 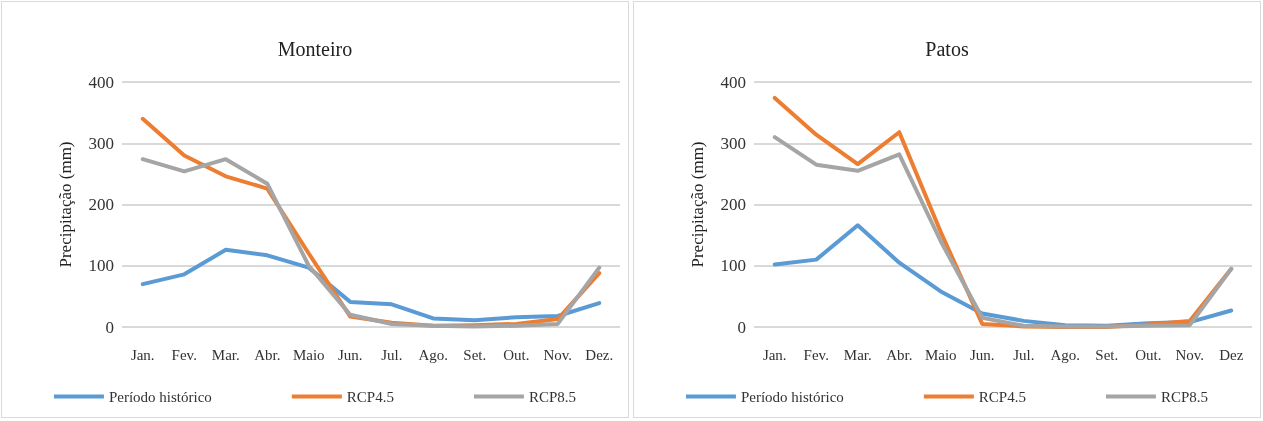 What do you see at coordinates (947, 49) in the screenshot?
I see `chart-title: Patos` at bounding box center [947, 49].